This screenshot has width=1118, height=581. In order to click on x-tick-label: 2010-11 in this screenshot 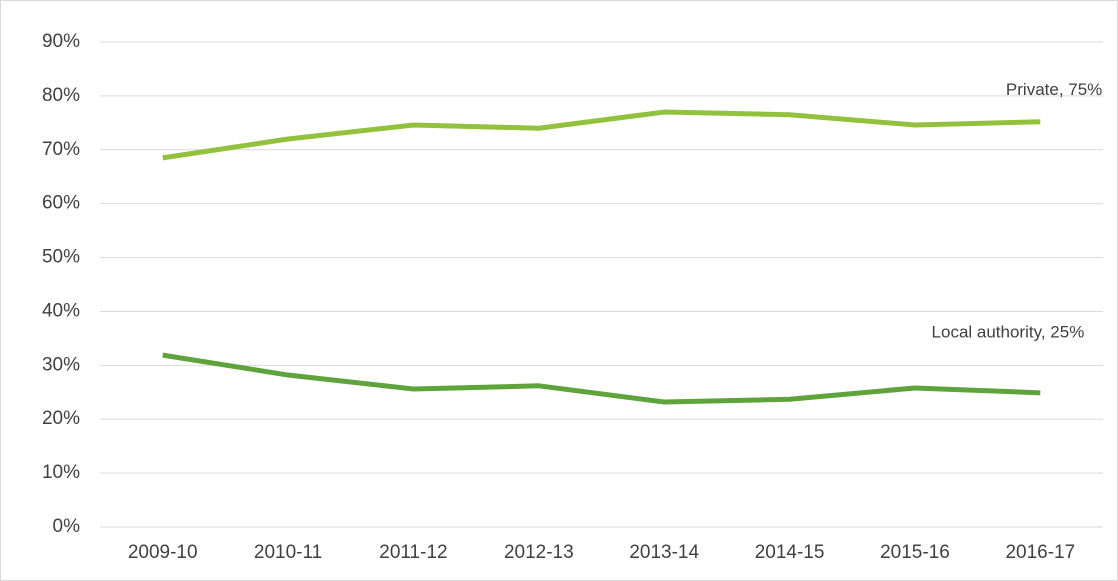, I will do `click(288, 552)`.